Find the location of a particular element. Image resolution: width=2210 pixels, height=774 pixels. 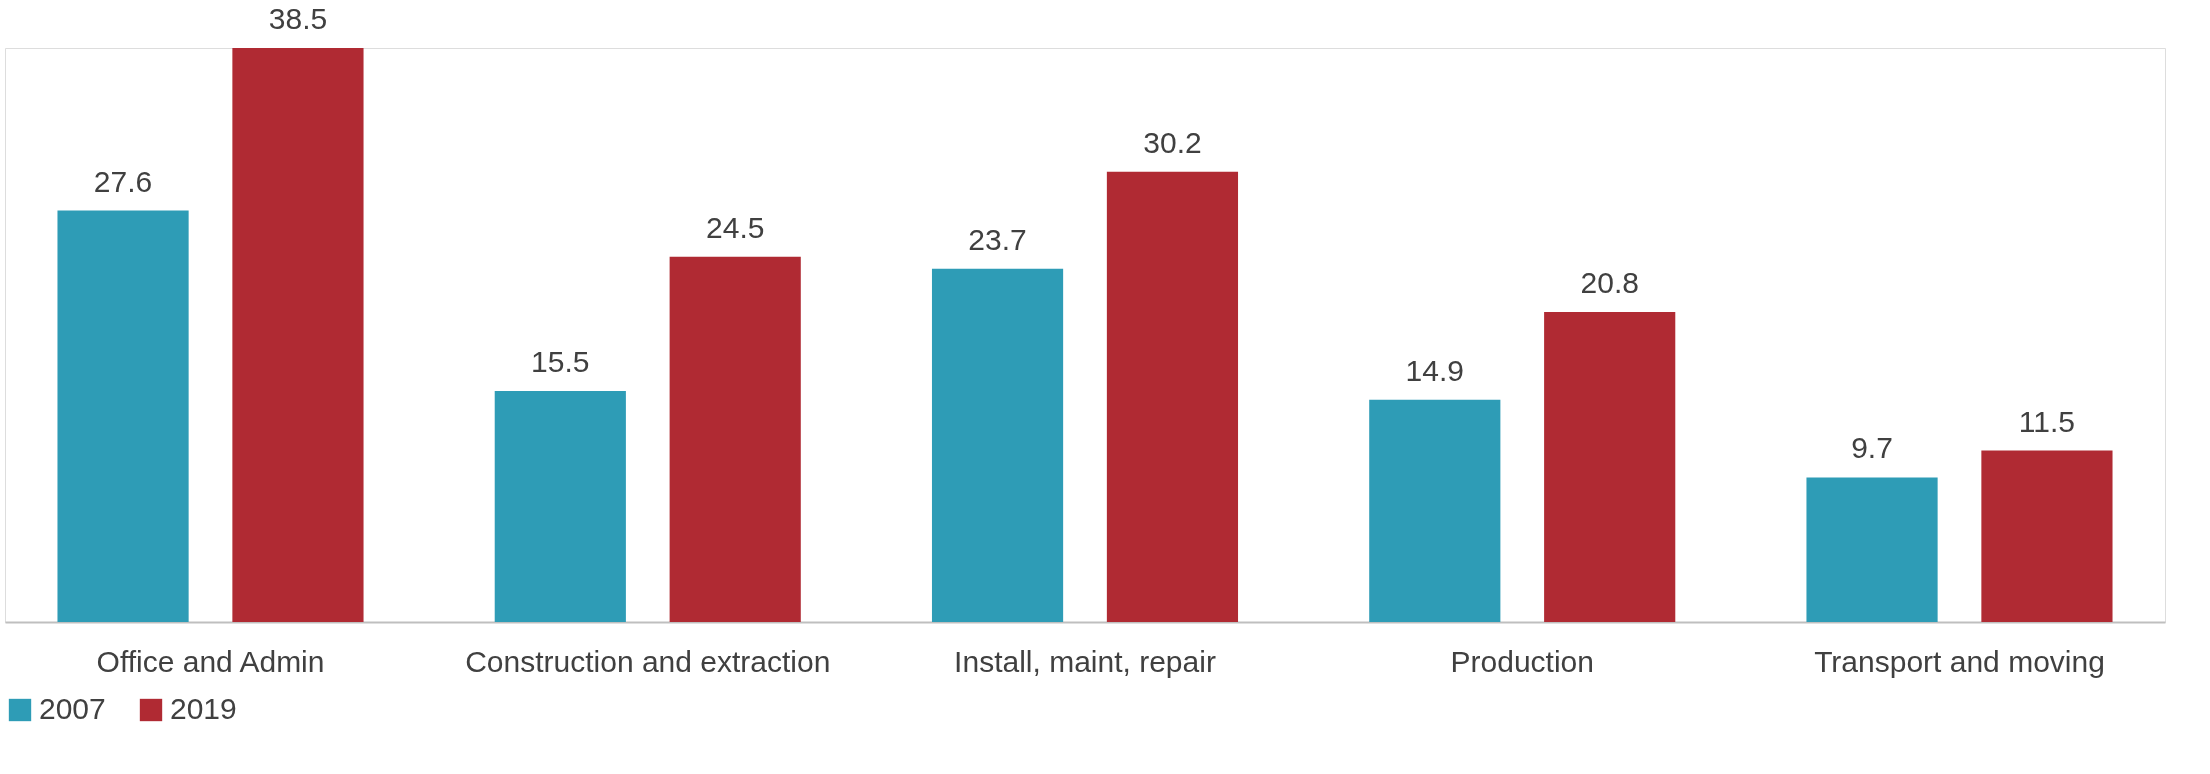

data-label: 27.6 is located at coordinates (123, 181).